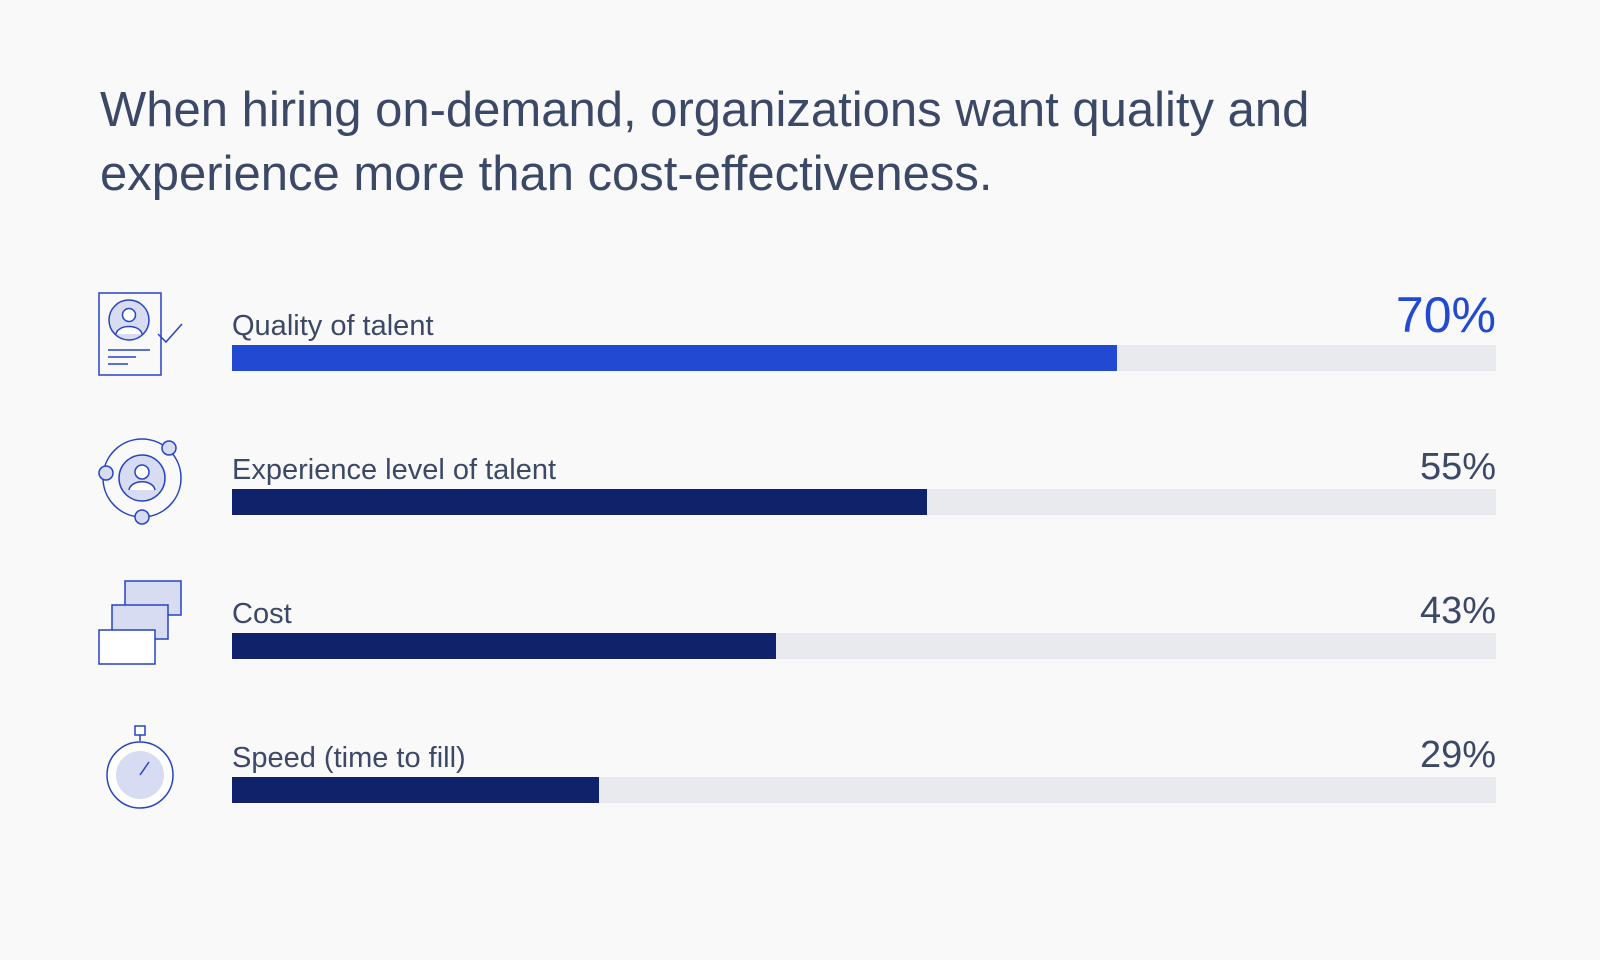  Describe the element at coordinates (143, 481) in the screenshot. I see `orbit-person-icon` at that location.